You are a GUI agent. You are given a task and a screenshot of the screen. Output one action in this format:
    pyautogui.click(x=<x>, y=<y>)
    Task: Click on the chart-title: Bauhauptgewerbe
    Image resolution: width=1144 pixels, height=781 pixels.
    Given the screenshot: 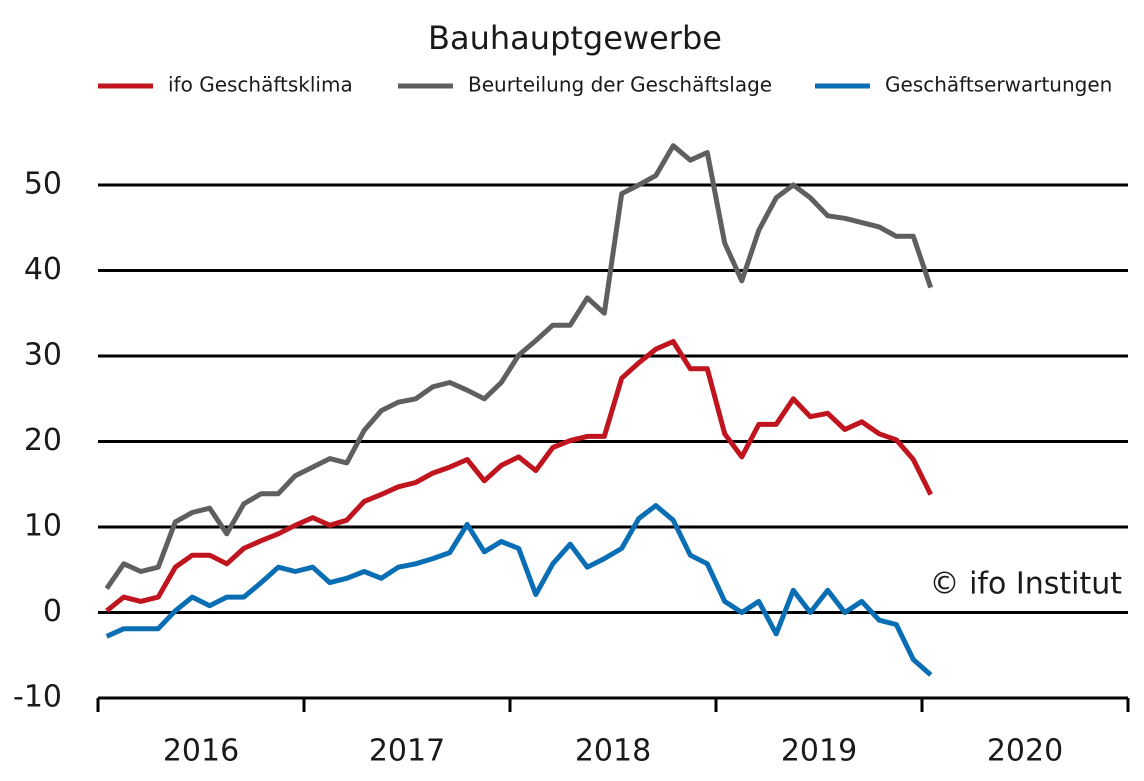 What is the action you would take?
    pyautogui.click(x=575, y=38)
    